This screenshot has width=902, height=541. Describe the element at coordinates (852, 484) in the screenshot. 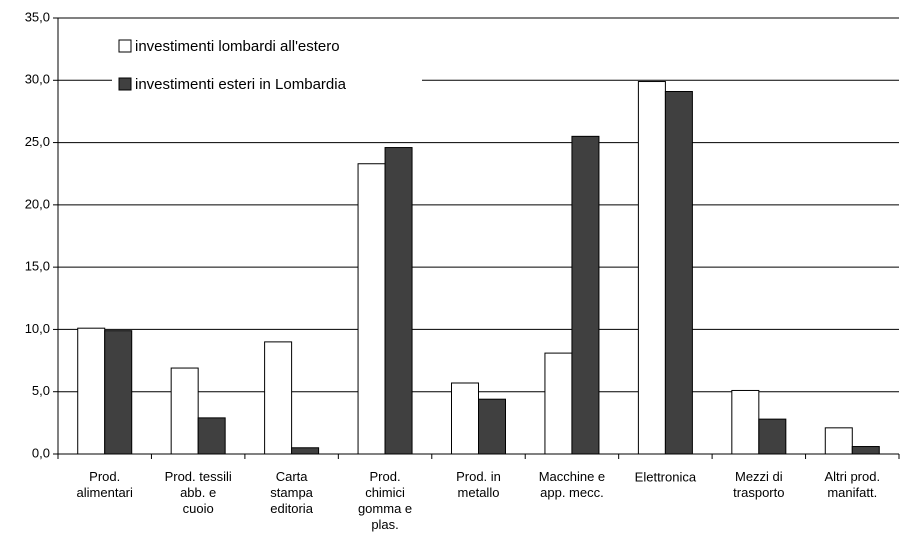

I see `x-tick-label: Altri prod. manifatt.` at that location.